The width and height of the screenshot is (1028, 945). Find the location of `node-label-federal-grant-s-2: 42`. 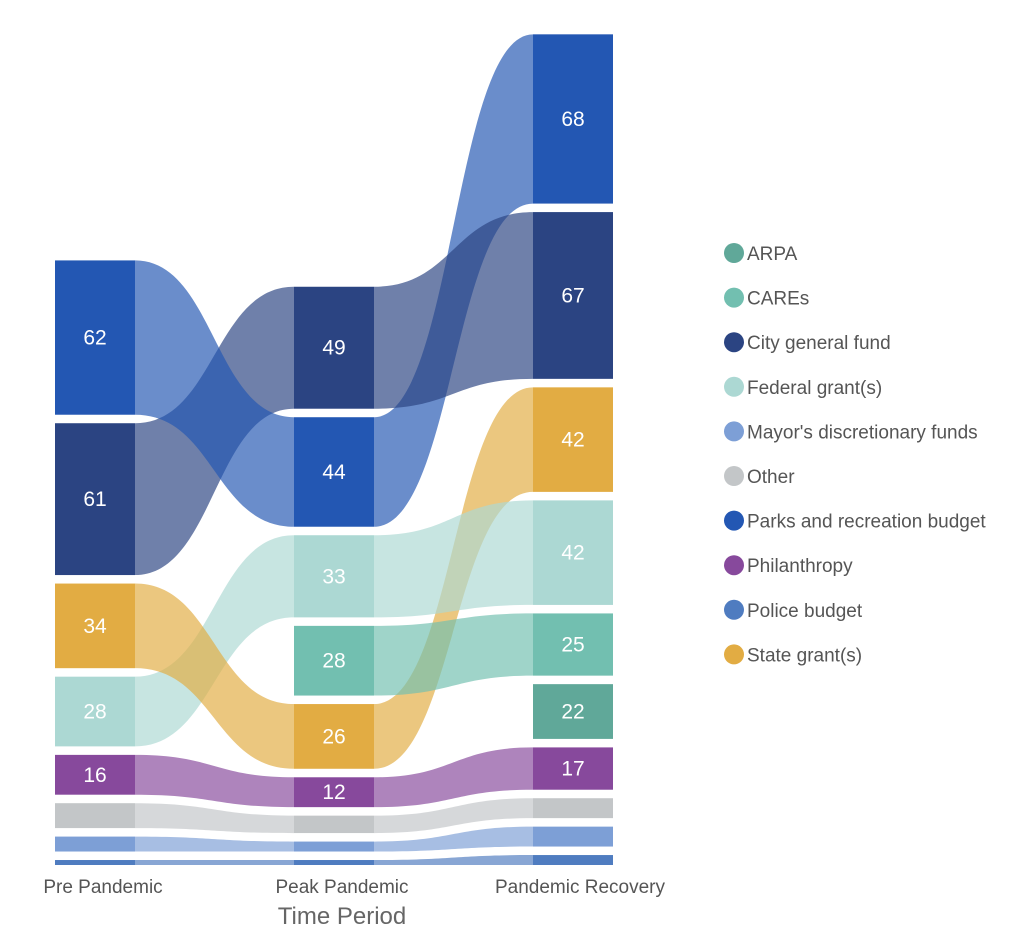

node-label-federal-grant-s-2: 42 is located at coordinates (572, 553).